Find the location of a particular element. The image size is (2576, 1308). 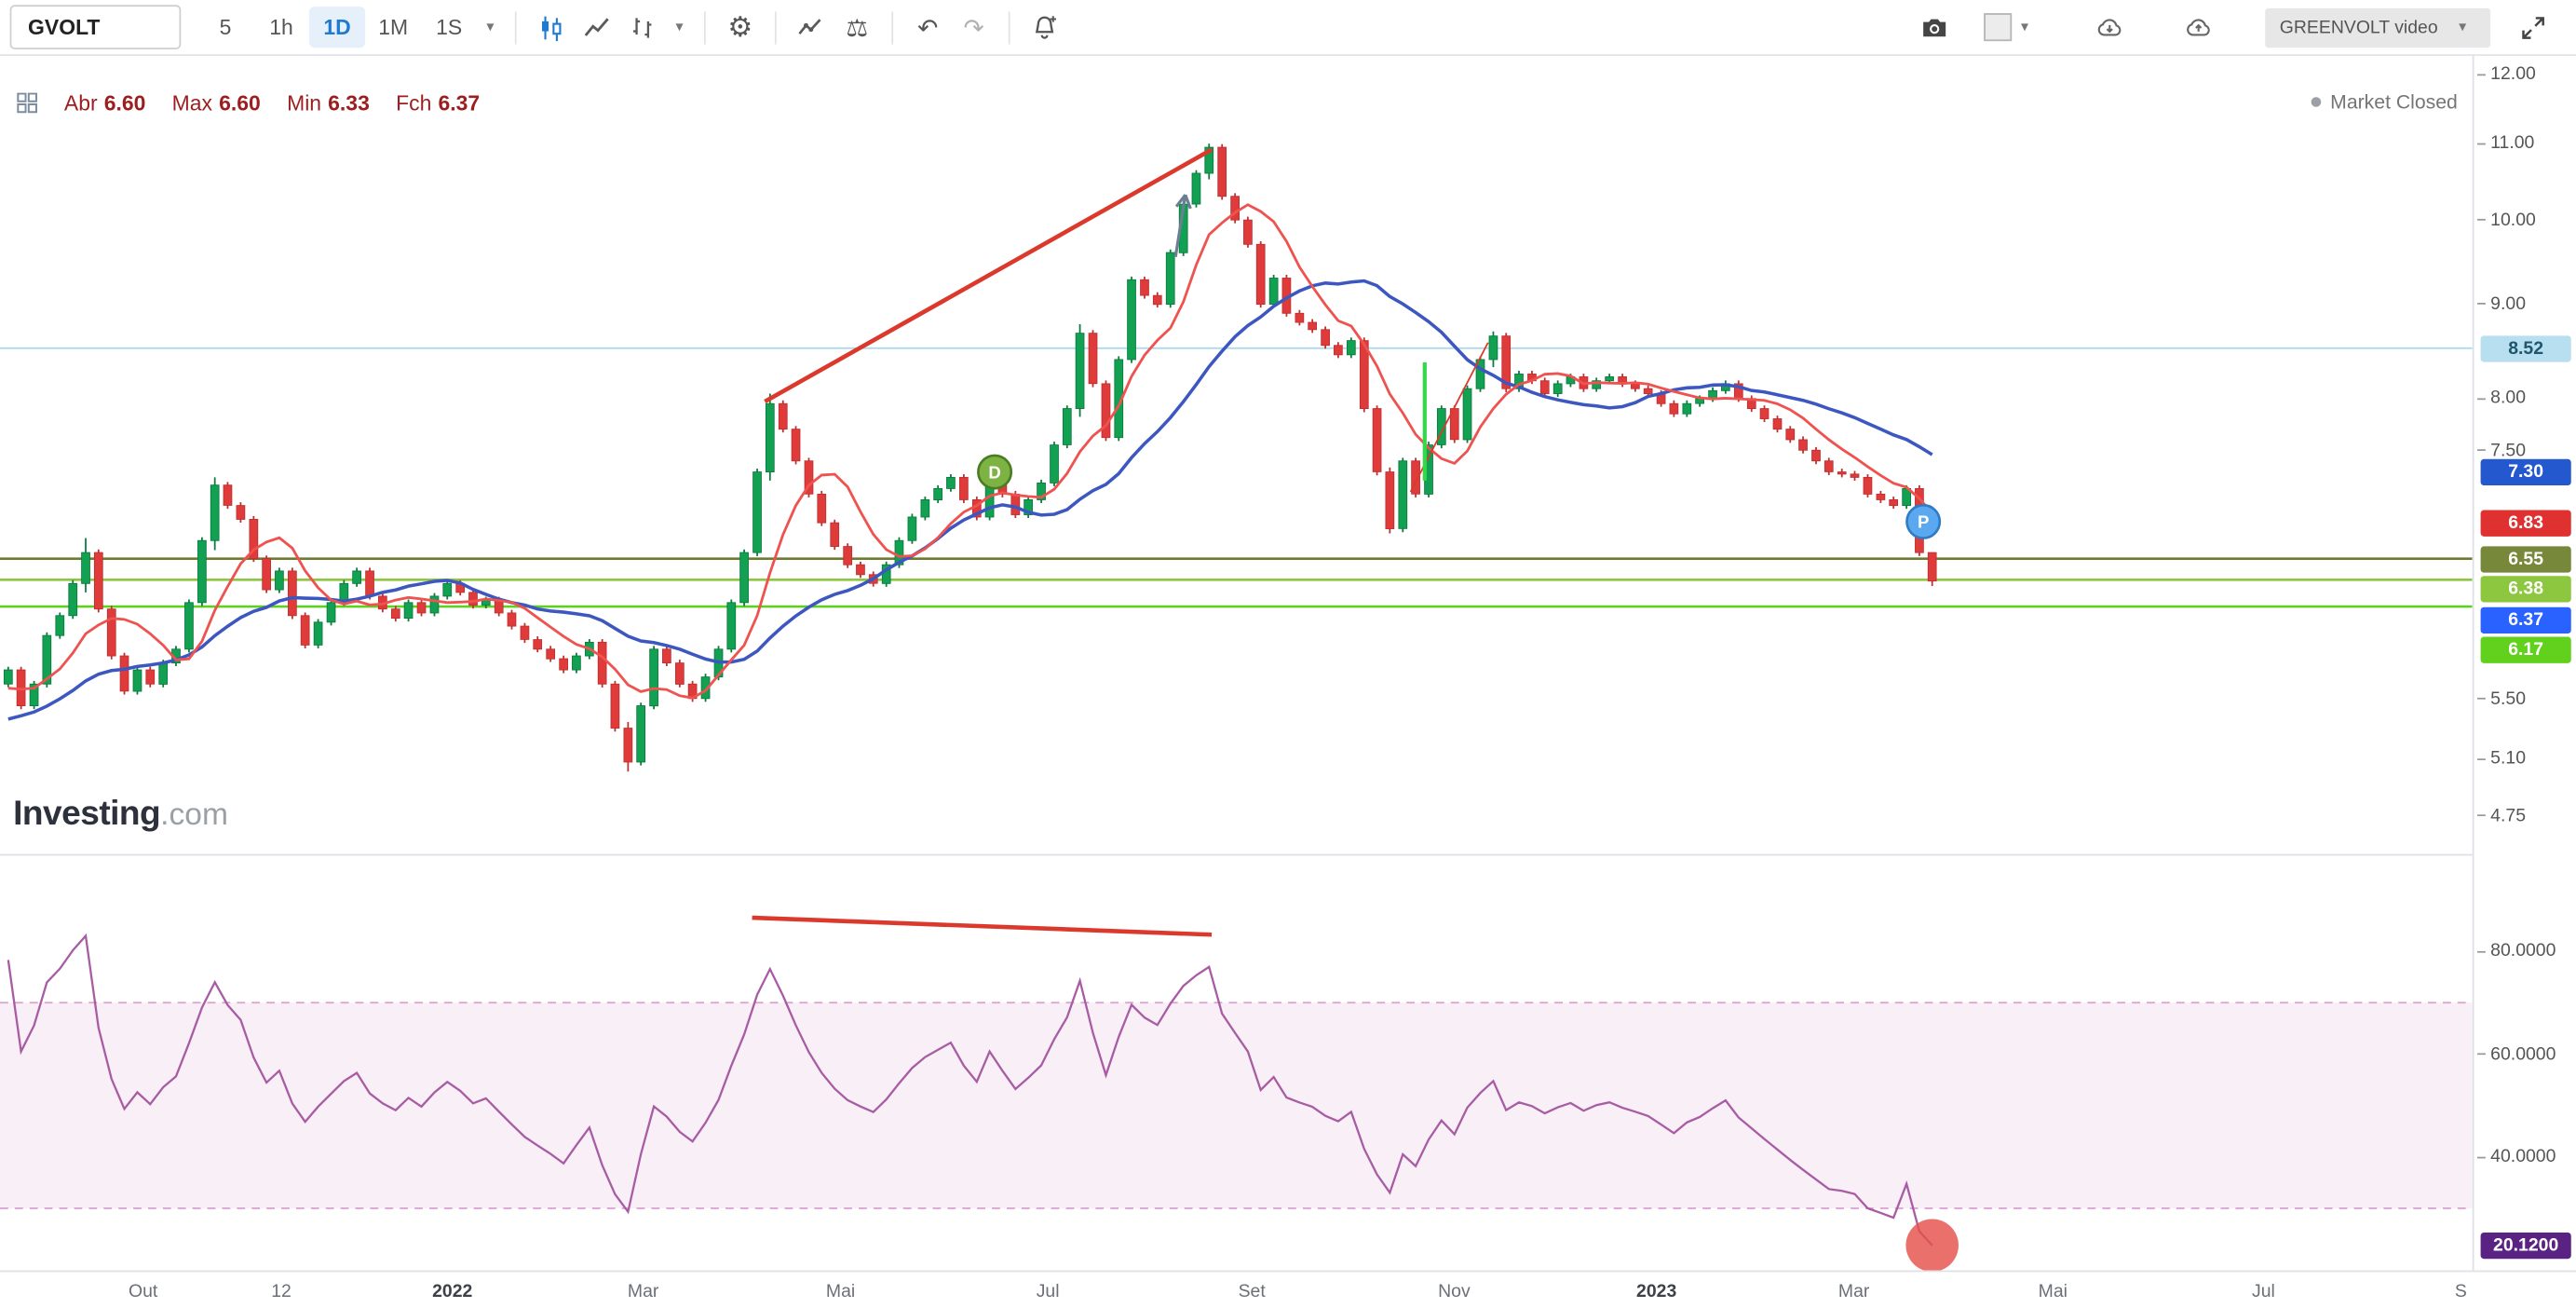

price-badge: 8.52 is located at coordinates (2525, 348).